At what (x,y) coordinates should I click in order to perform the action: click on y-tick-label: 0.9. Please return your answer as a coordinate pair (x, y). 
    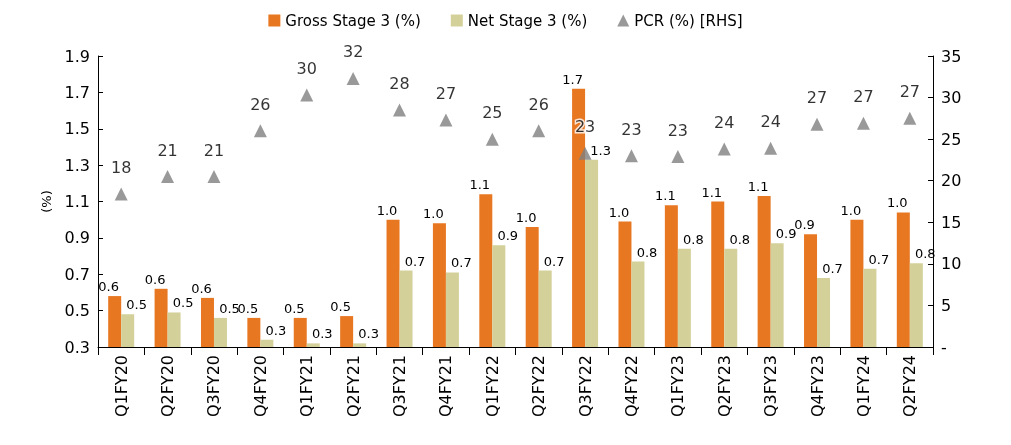
    Looking at the image, I should click on (77, 238).